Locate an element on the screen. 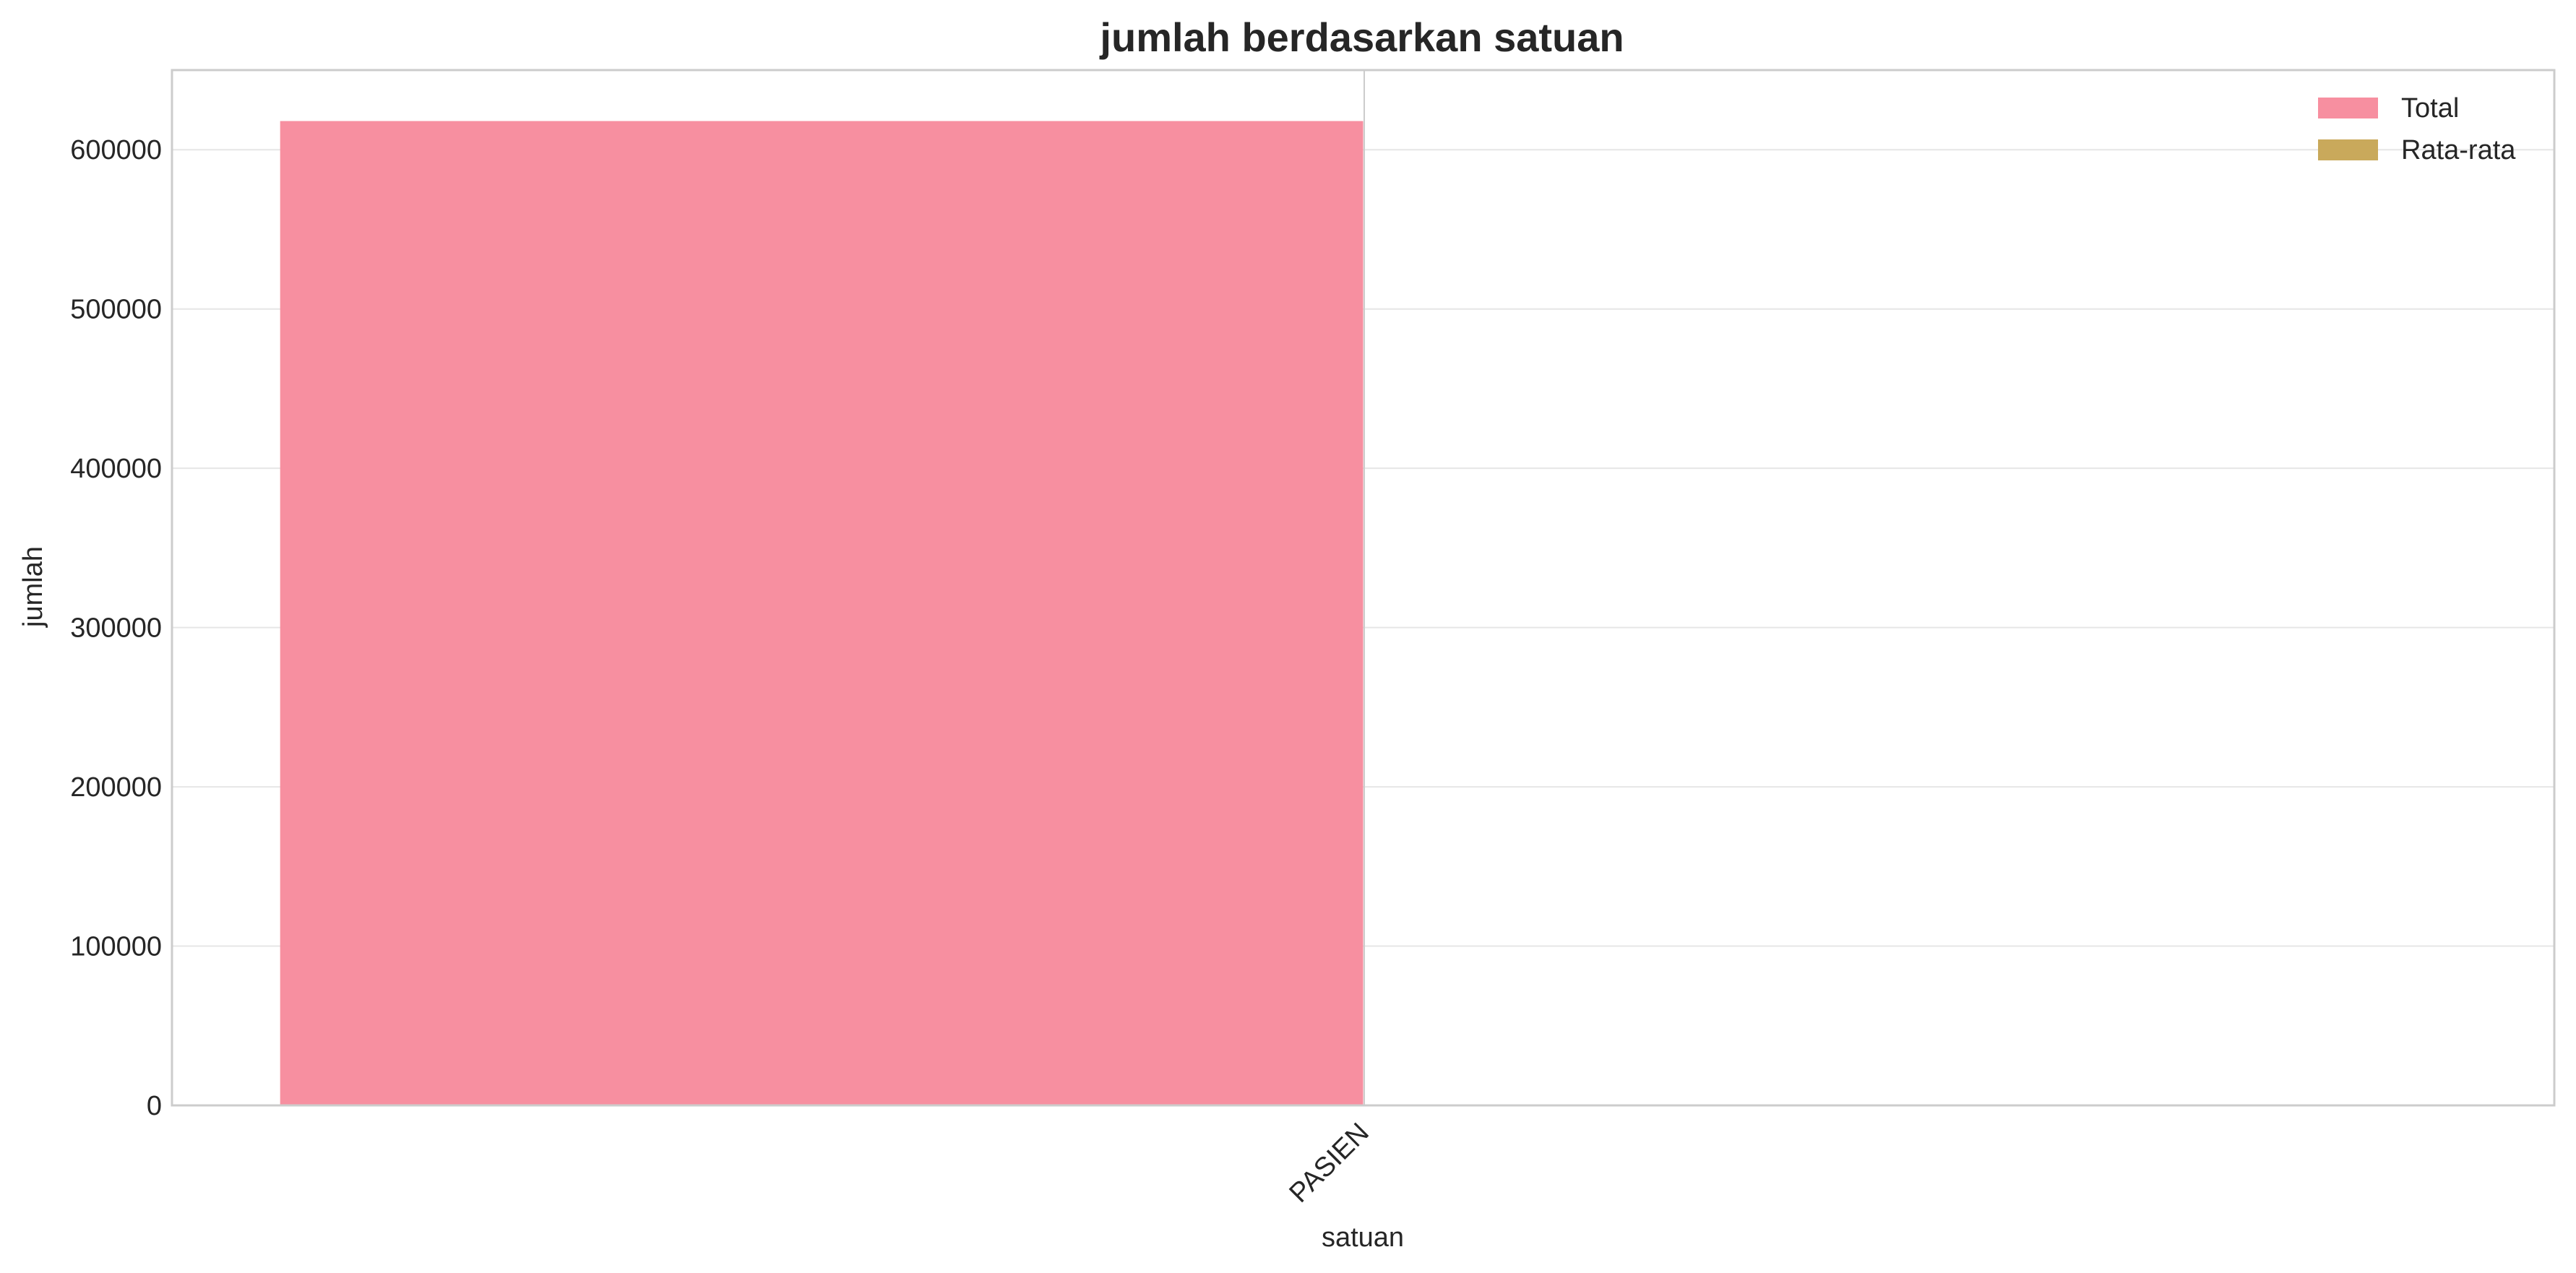 This screenshot has height=1273, width=2576. legend-label: Rata-rata is located at coordinates (2458, 150).